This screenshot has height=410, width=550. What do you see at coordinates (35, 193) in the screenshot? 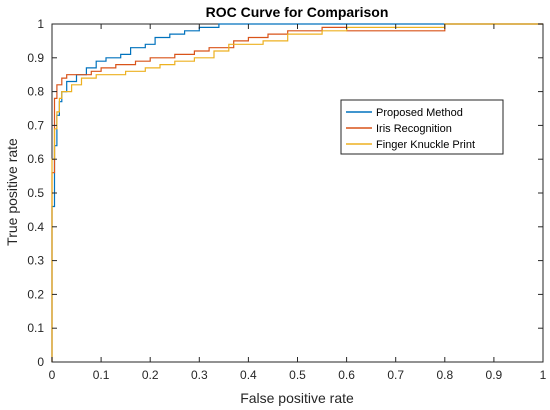
I see `y-tick-label: 0.5` at bounding box center [35, 193].